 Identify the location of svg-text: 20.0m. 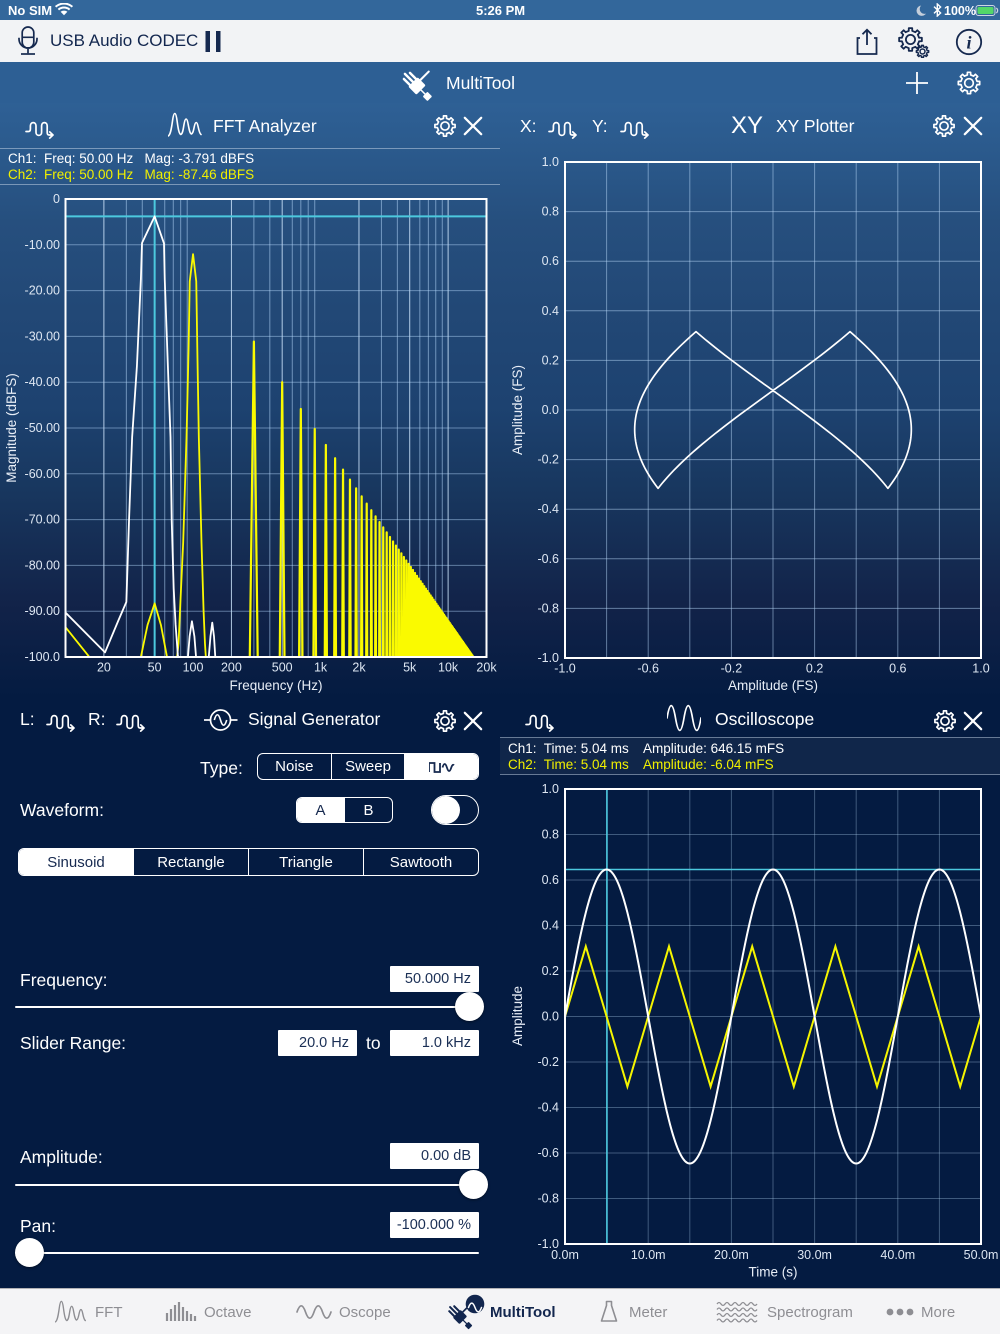
(731, 1255).